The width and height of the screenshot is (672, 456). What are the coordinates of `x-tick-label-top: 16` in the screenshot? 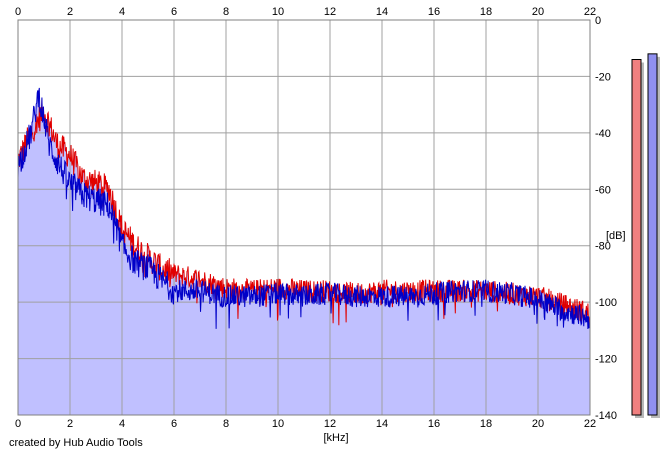 It's located at (434, 12).